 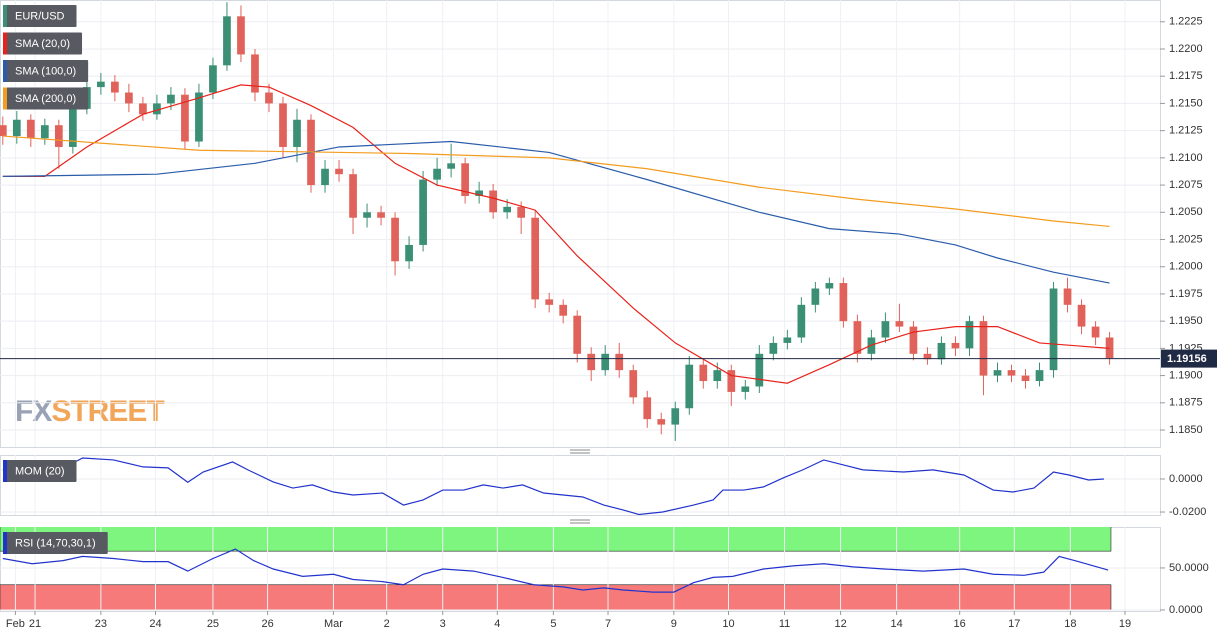 I want to click on x-tick-label: 18, so click(x=1070, y=624).